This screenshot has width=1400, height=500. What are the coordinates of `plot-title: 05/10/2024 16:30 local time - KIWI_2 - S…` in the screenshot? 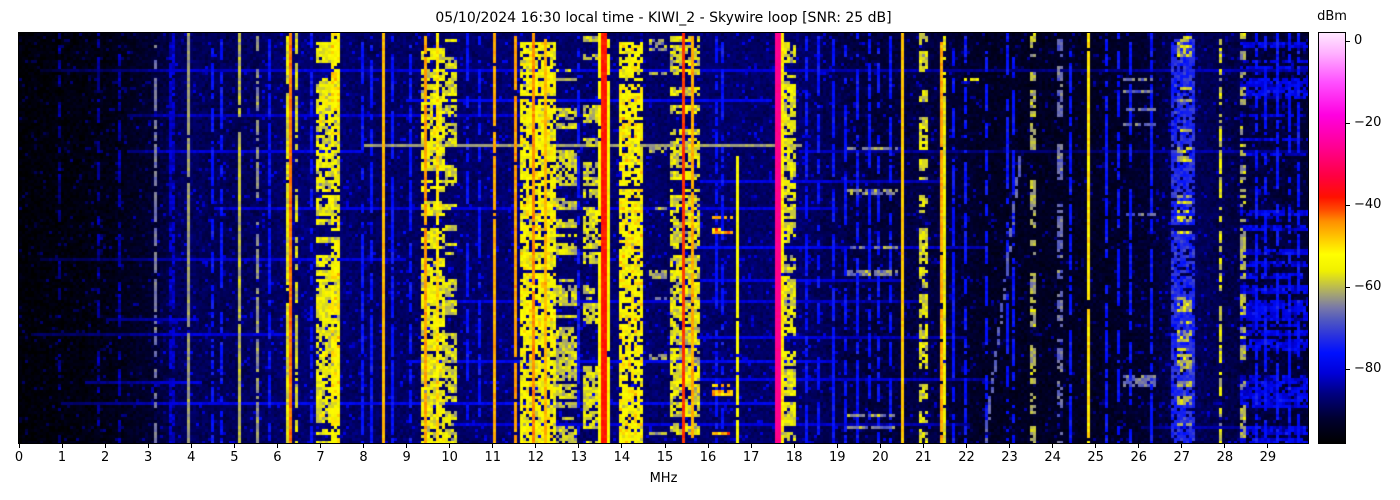 It's located at (663, 18).